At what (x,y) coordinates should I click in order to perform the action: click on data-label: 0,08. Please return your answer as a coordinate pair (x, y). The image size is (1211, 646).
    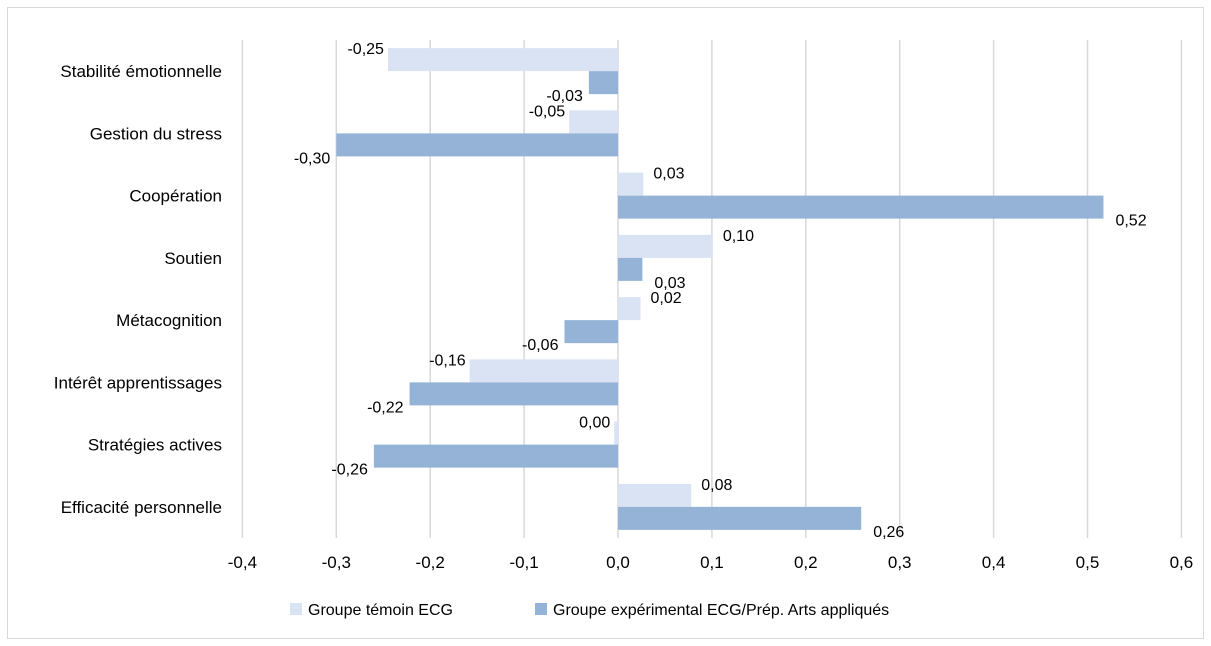
    Looking at the image, I should click on (716, 485).